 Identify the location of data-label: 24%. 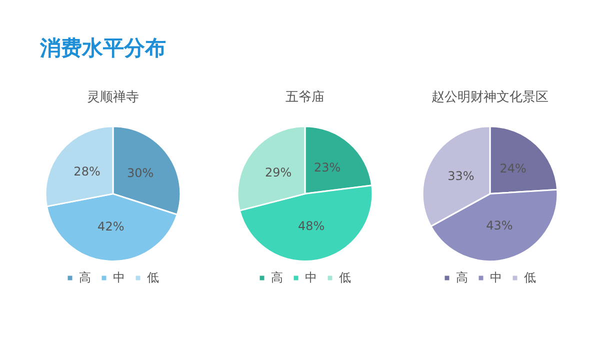
(513, 168).